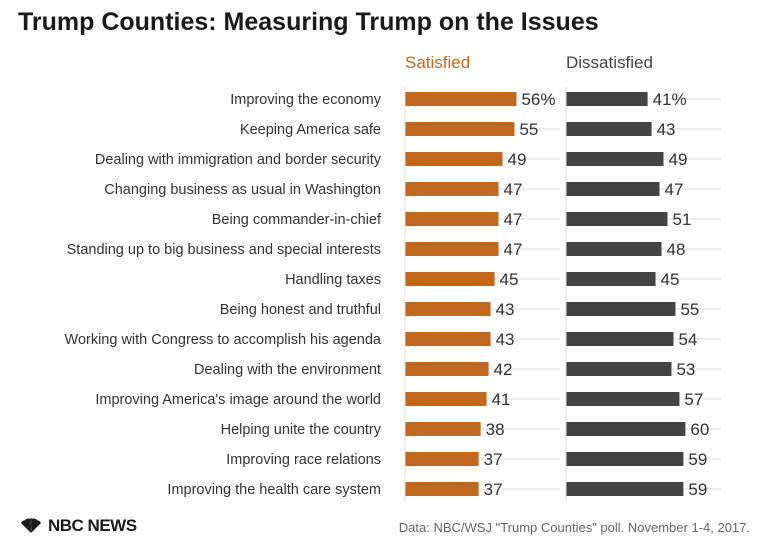  I want to click on category-label: Helping unite the country, so click(301, 430).